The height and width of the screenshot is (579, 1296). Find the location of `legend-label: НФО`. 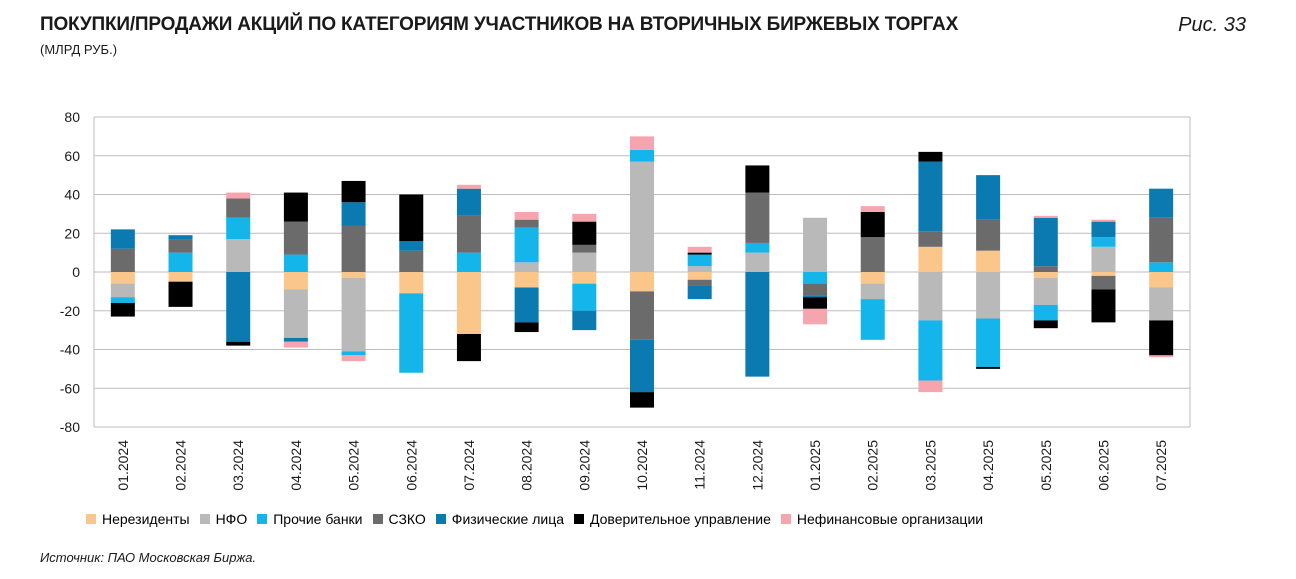

legend-label: НФО is located at coordinates (231, 519).